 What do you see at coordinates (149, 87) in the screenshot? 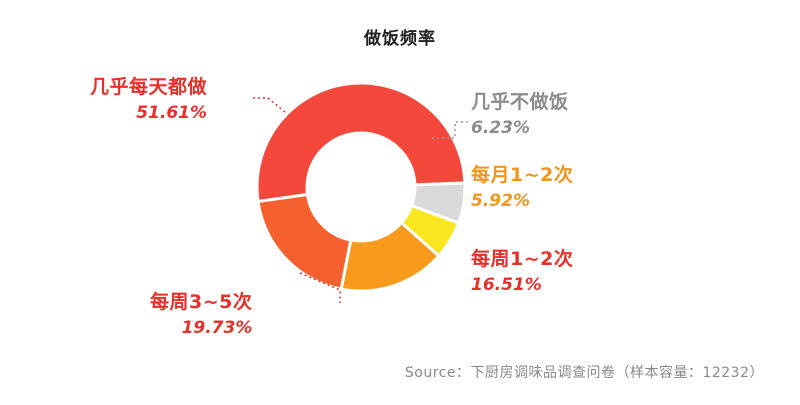
I see `label-daily-name: 几乎每天都做` at bounding box center [149, 87].